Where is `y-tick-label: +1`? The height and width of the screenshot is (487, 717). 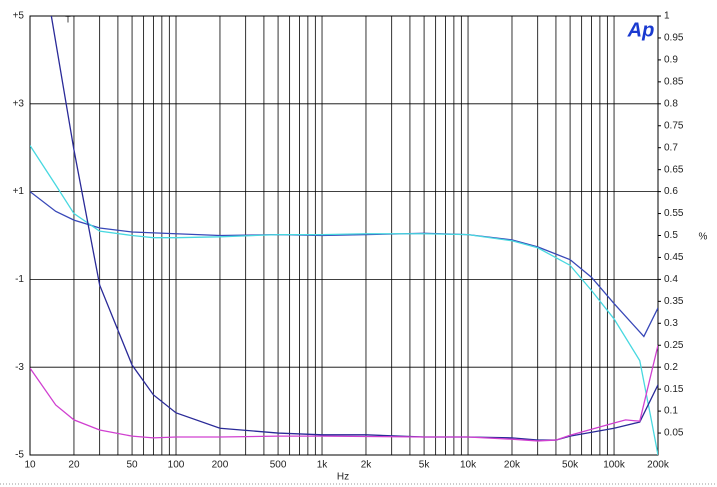
y-tick-label: +1 is located at coordinates (19, 191).